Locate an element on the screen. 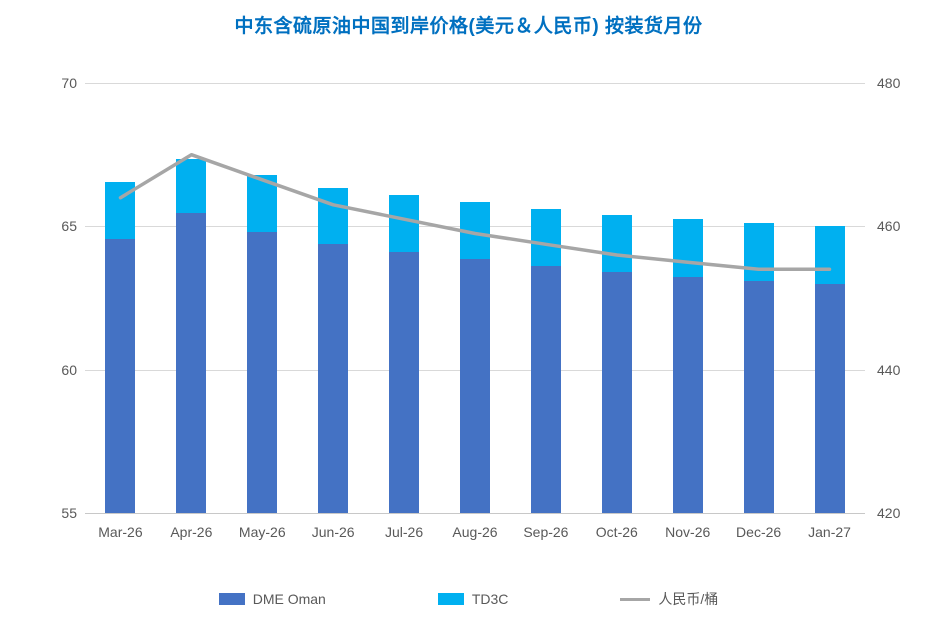  y-tick-label-right: 480 is located at coordinates (889, 83).